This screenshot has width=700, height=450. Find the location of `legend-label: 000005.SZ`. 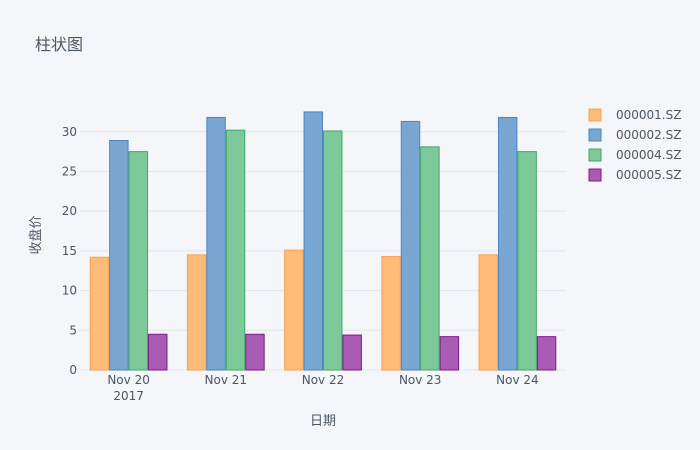

legend-label: 000005.SZ is located at coordinates (648, 175).